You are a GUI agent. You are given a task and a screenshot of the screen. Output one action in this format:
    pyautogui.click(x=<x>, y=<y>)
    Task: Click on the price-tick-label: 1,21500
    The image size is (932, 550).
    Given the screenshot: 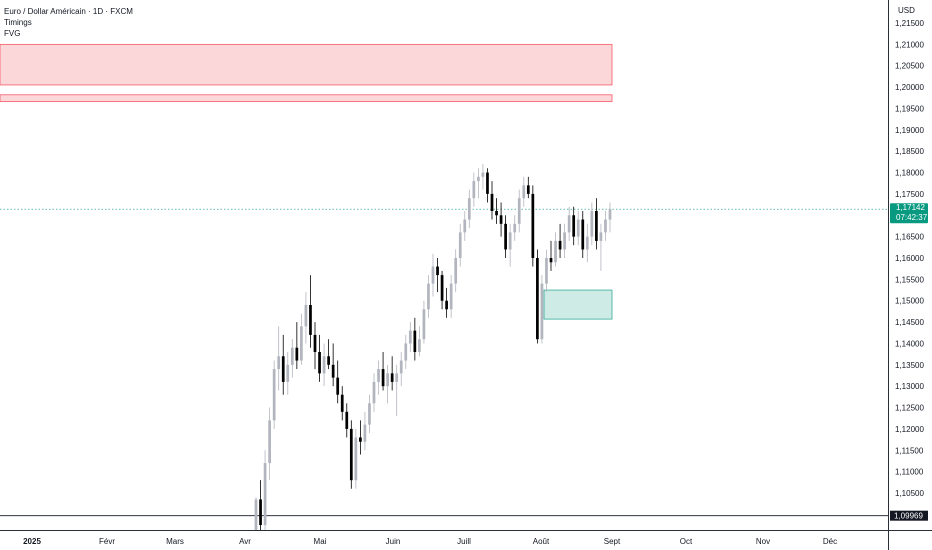 What is the action you would take?
    pyautogui.click(x=909, y=23)
    